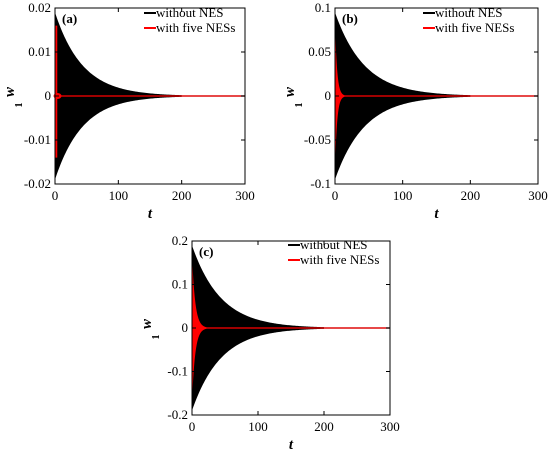 This screenshot has height=456, width=550. I want to click on y-tick-label: -0.05, so click(317, 139).